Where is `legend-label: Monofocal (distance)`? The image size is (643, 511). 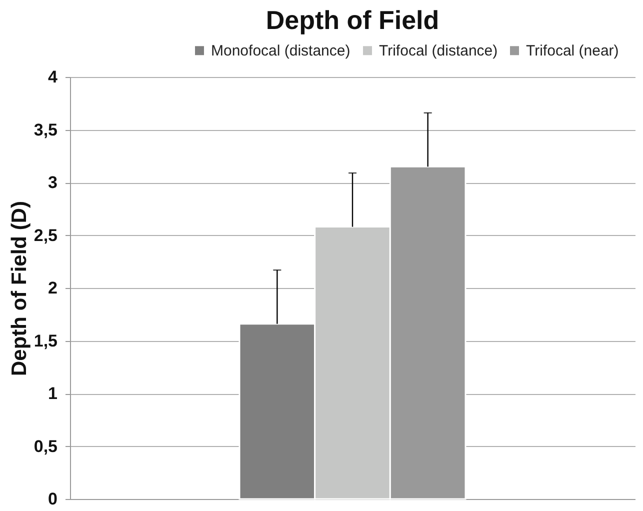 legend-label: Monofocal (distance) is located at coordinates (280, 51).